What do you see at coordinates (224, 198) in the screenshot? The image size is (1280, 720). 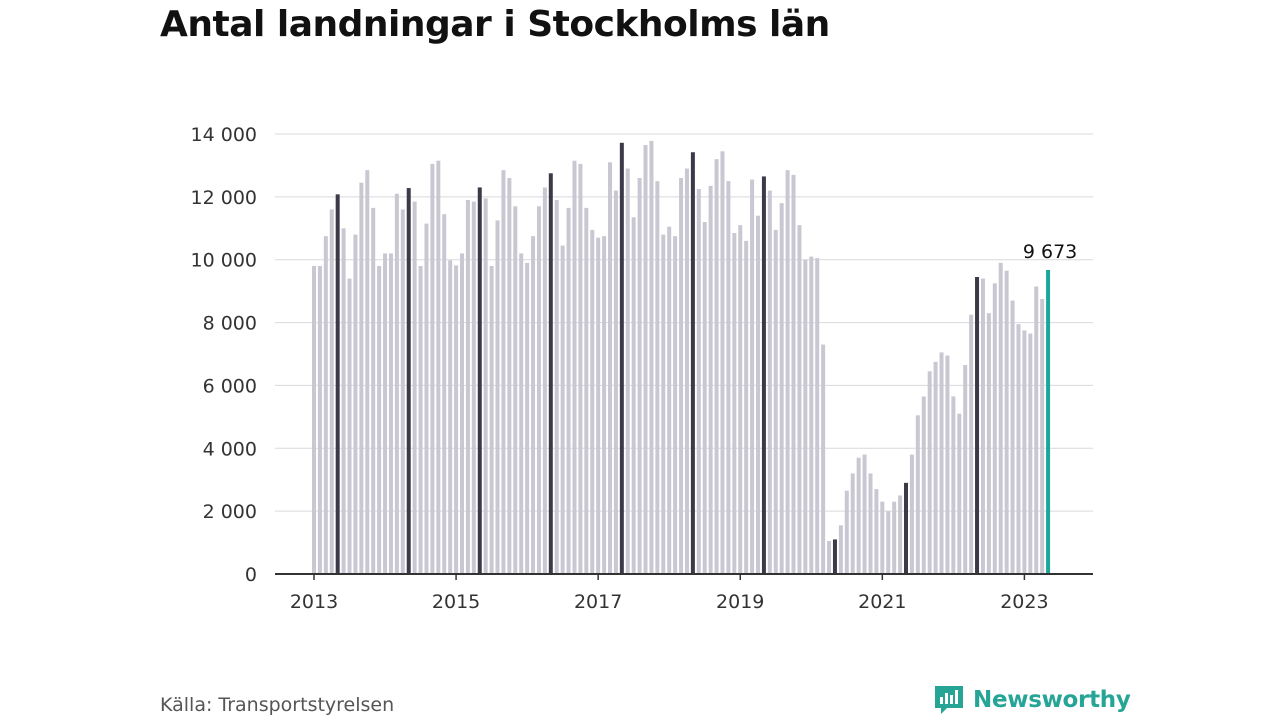 I see `y-tick-label: 12 000` at bounding box center [224, 198].